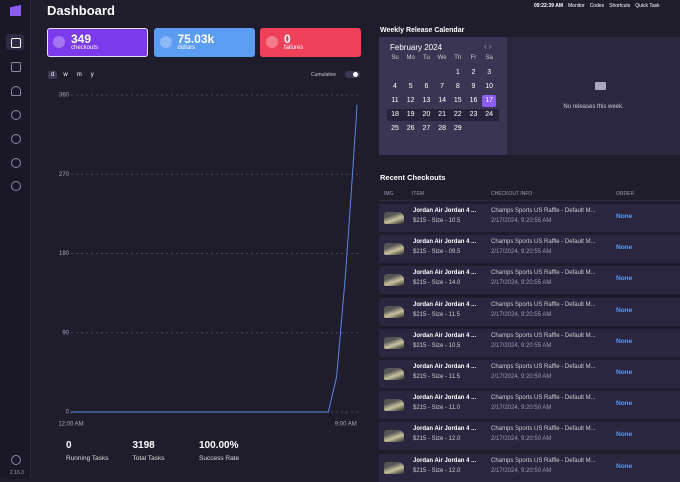  What do you see at coordinates (426, 86) in the screenshot?
I see `calendar-day: 6` at bounding box center [426, 86].